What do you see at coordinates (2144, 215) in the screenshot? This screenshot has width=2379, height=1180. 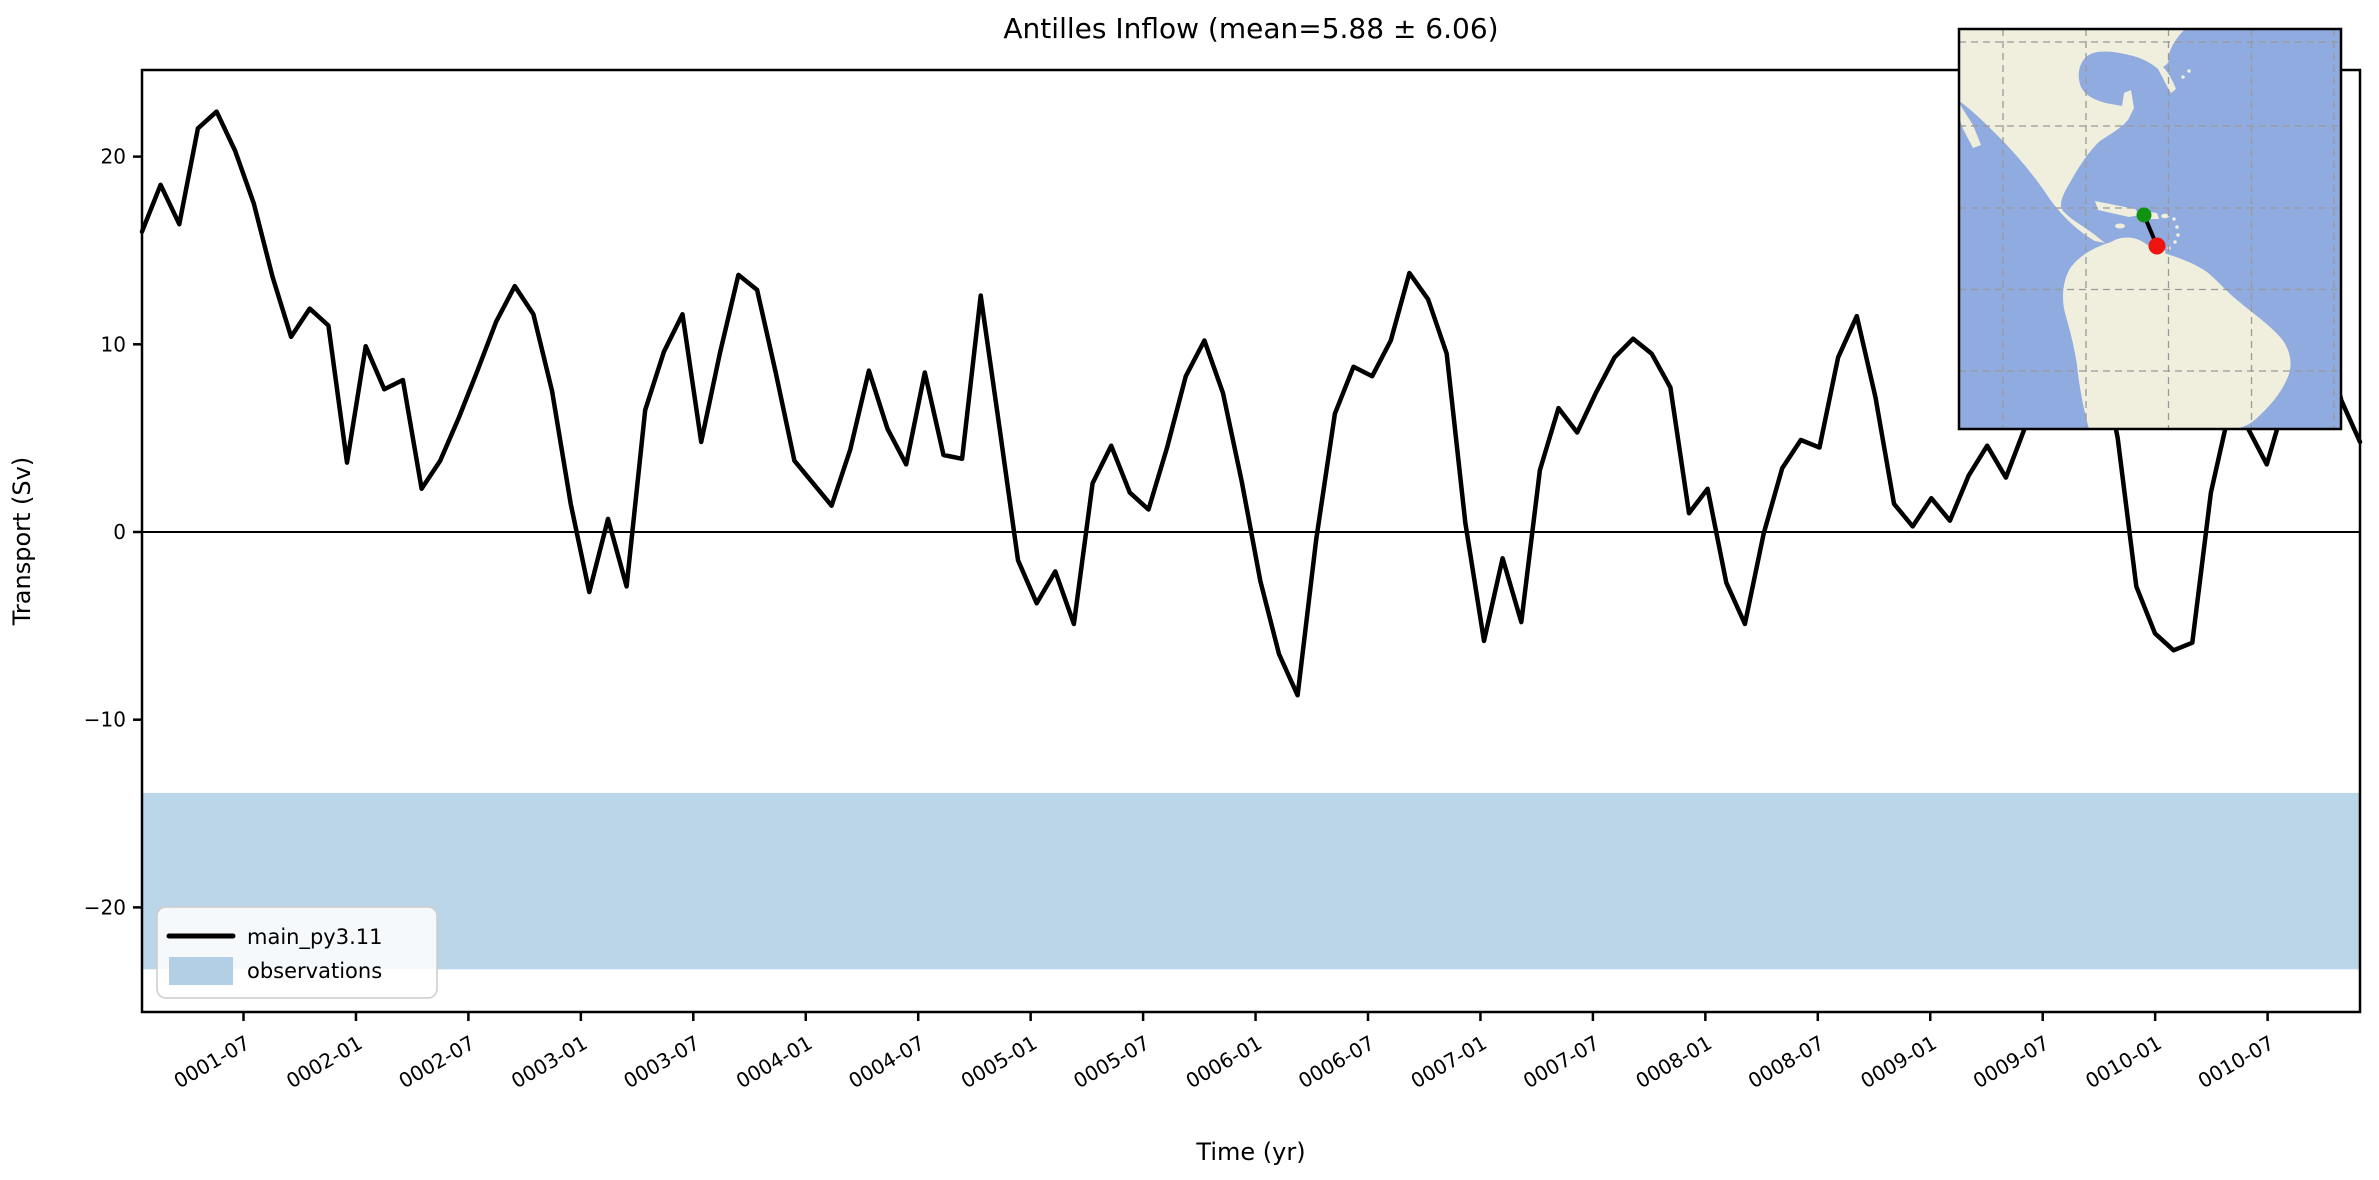 I see `section-start-marker` at bounding box center [2144, 215].